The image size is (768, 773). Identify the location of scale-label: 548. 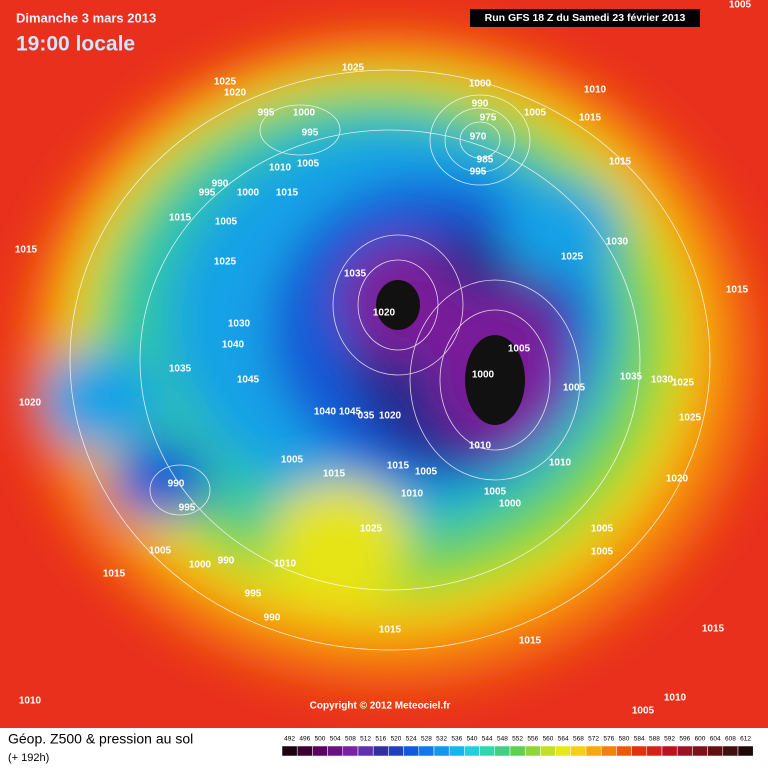
(502, 739).